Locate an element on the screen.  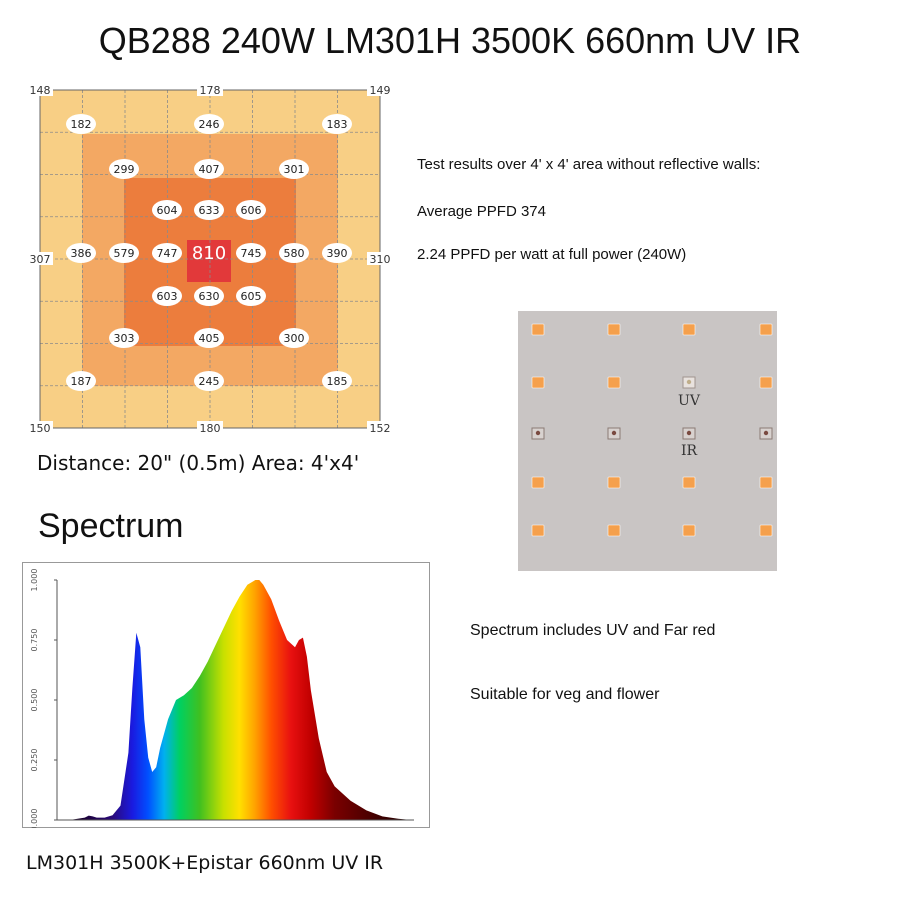
ppfd-value: 187 is located at coordinates (81, 381).